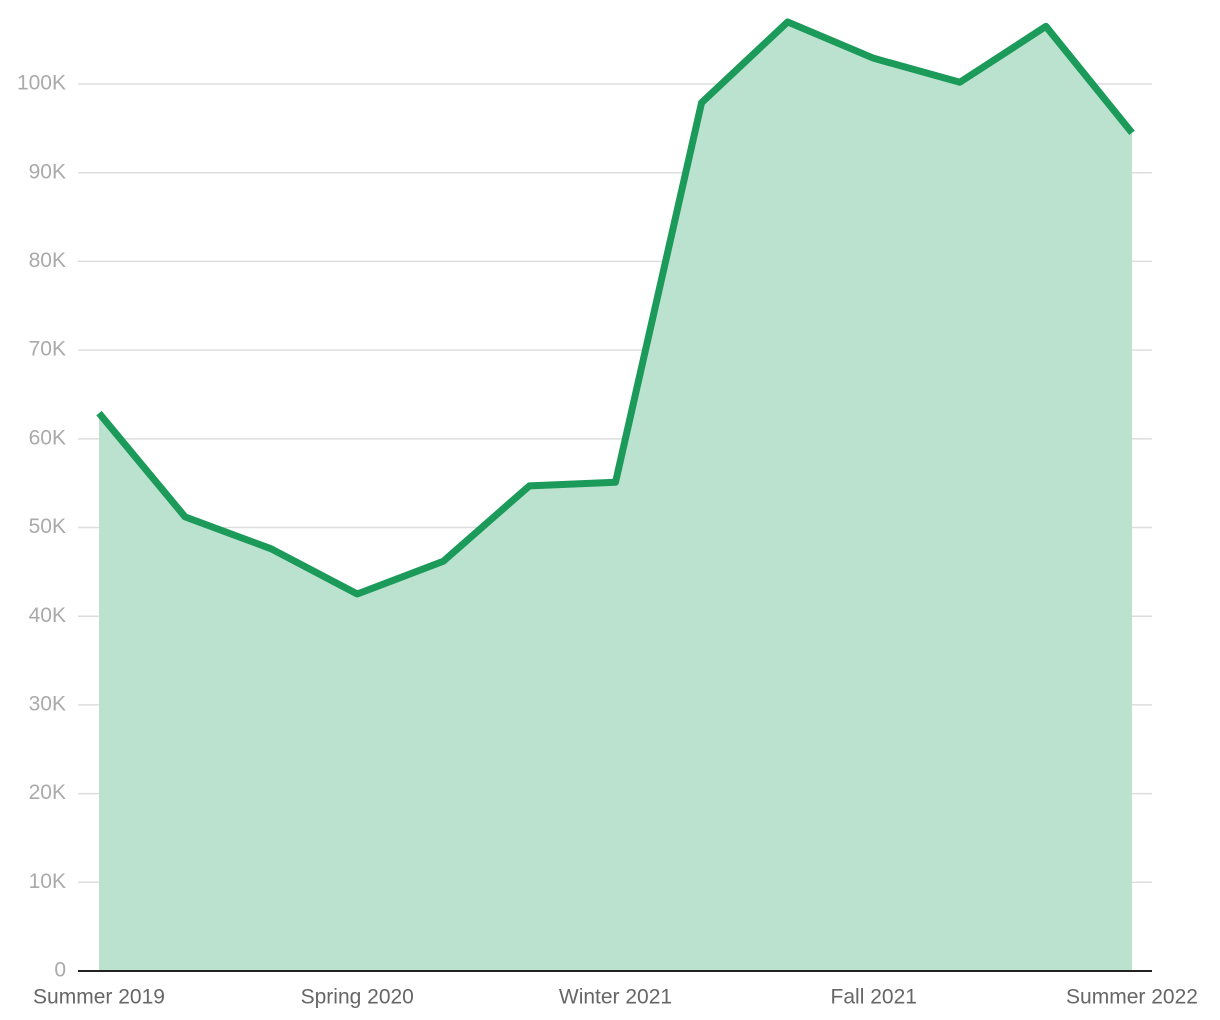  Describe the element at coordinates (47, 526) in the screenshot. I see `y-tick-label: 50K` at that location.